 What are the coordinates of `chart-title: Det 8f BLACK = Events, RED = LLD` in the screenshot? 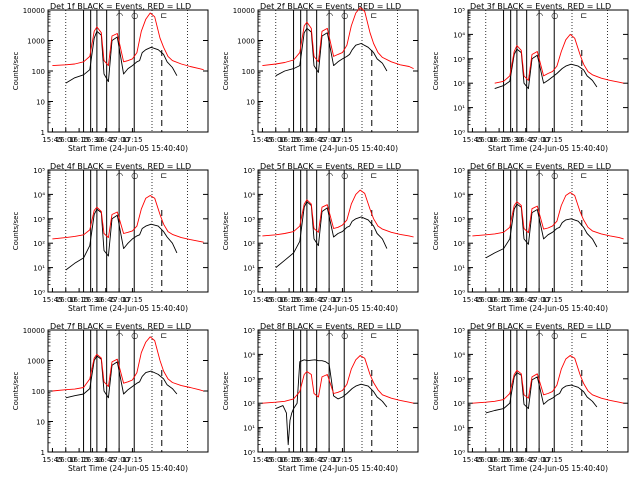 It's located at (330, 326).